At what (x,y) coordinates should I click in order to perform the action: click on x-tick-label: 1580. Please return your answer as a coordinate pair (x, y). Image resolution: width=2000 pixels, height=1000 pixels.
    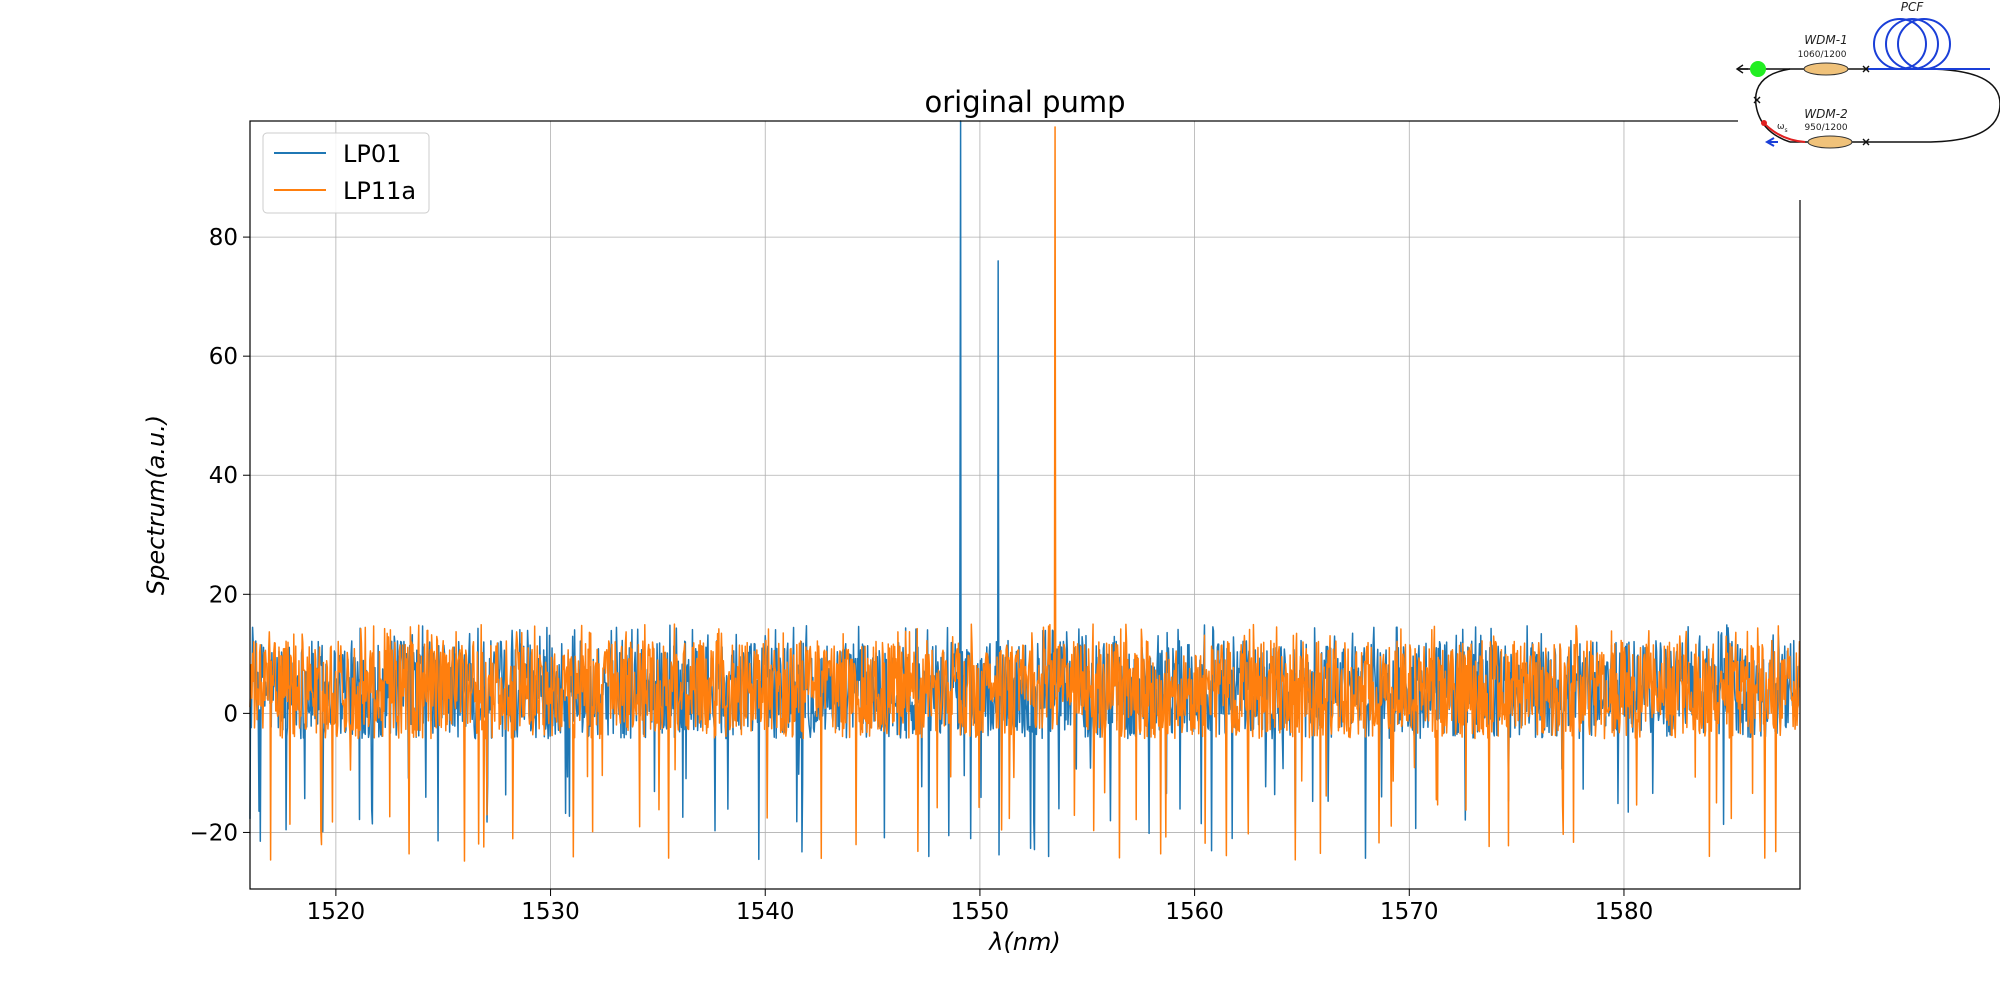
    Looking at the image, I should click on (1624, 912).